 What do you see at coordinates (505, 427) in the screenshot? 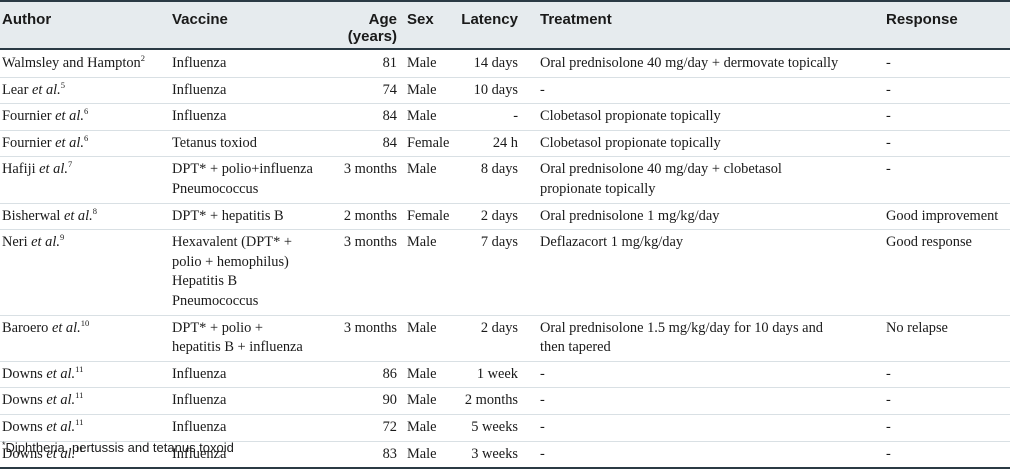
I see `table-row: Downs et al.11 Influenza 72 Male 5 weeks - -` at bounding box center [505, 427].